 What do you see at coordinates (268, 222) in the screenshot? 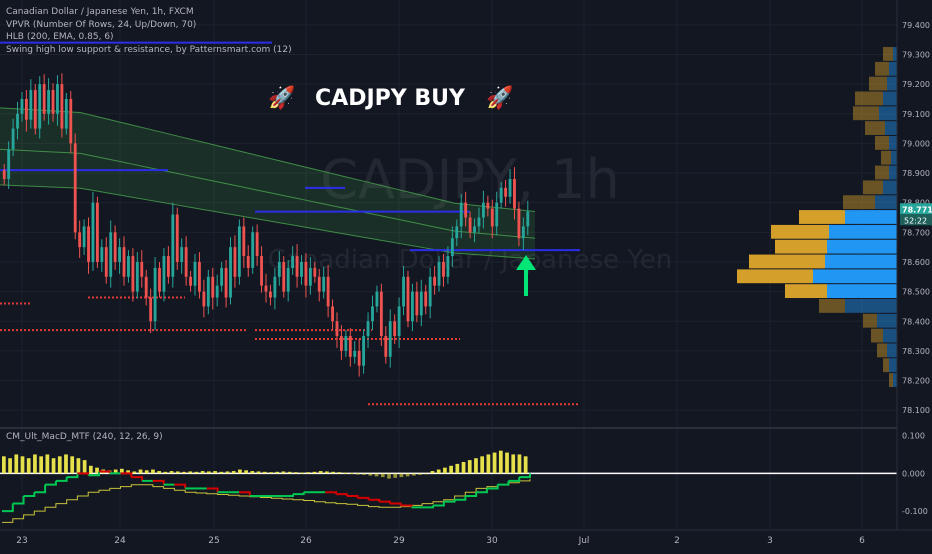
I see `hlb-lower-line` at bounding box center [268, 222].